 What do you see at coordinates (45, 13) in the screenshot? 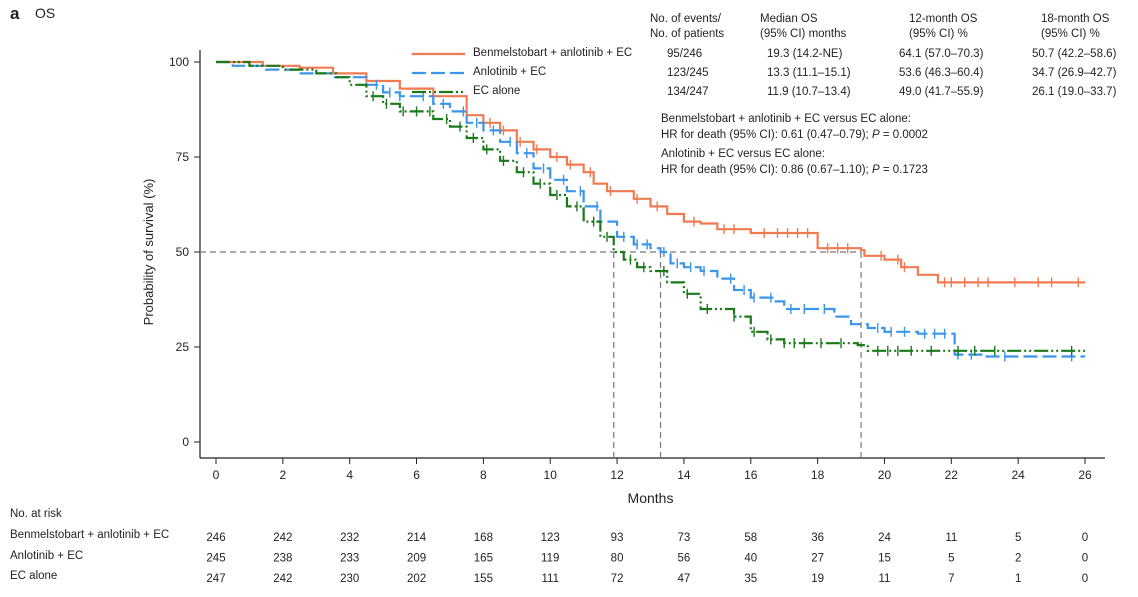
I see `panel-title: OS` at bounding box center [45, 13].